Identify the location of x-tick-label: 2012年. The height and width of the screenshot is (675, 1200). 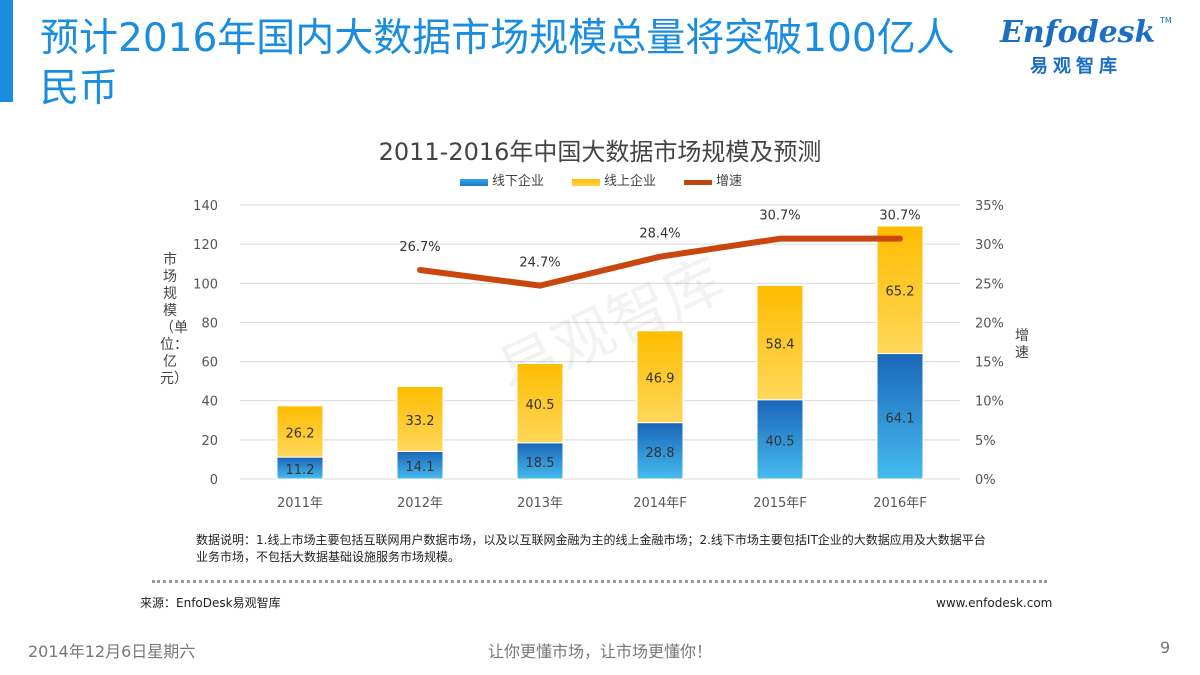
(420, 503).